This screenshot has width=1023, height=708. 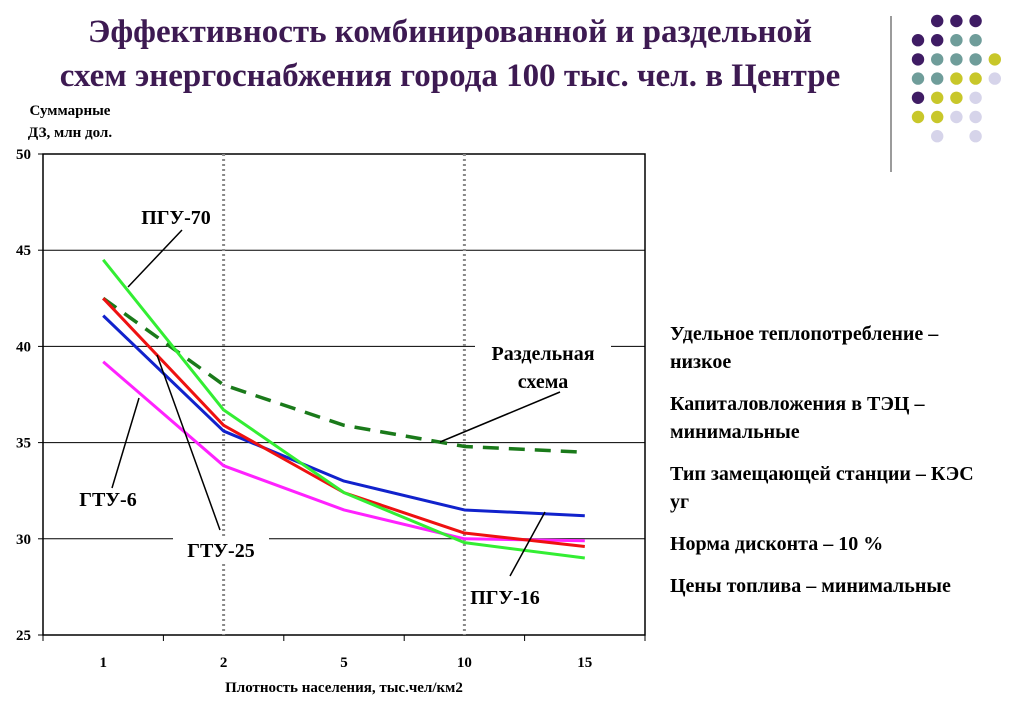 I want to click on x-tick-label: 15, so click(x=584, y=663).